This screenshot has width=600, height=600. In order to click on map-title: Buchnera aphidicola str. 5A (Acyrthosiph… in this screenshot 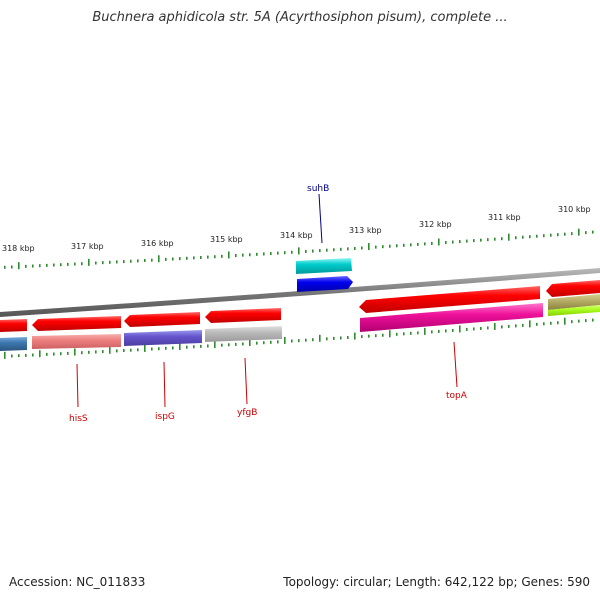, I will do `click(300, 17)`.